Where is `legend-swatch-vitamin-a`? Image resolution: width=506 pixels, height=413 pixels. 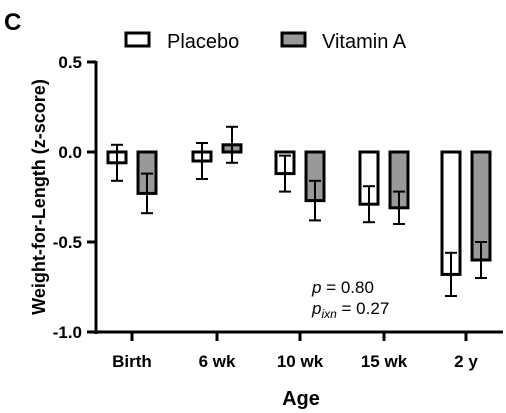
legend-swatch-vitamin-a is located at coordinates (293, 39).